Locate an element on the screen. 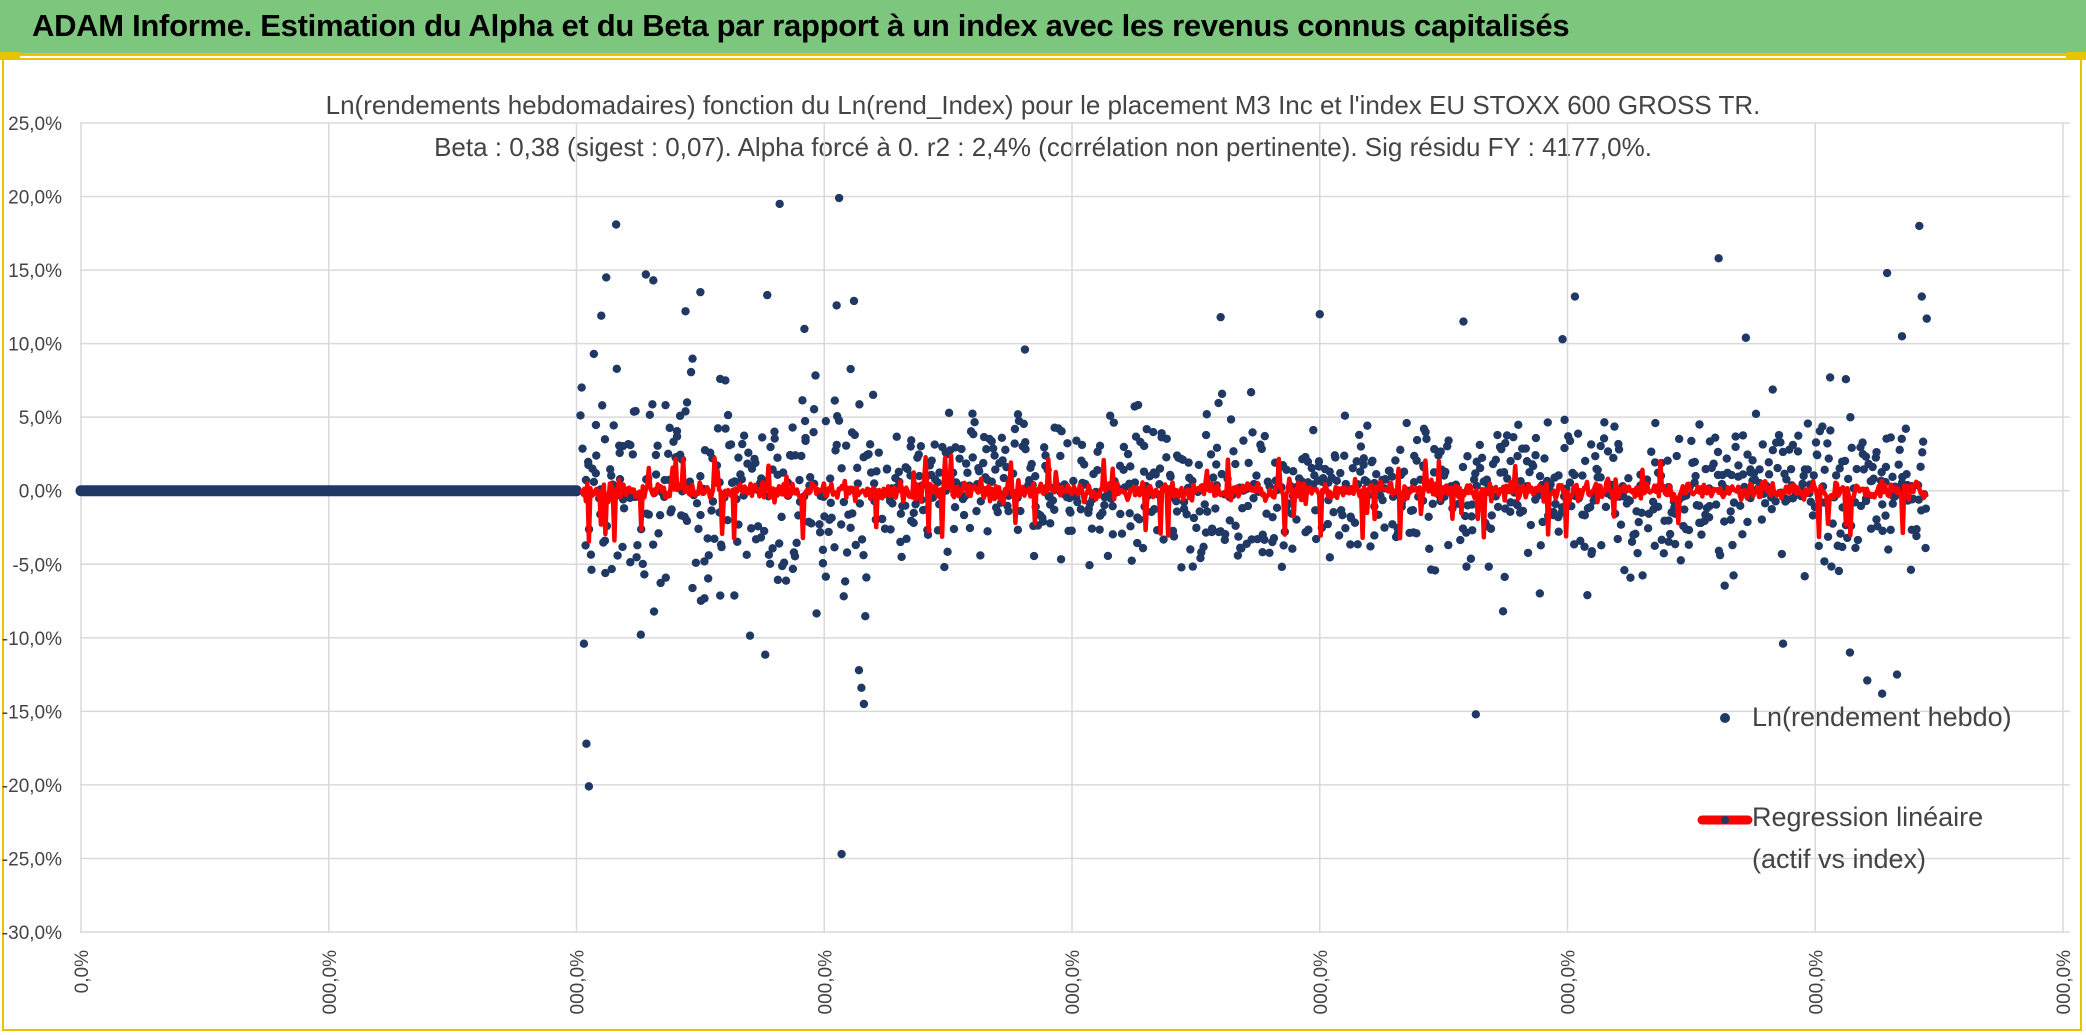  legend-label-regression-1: Regression linéaire is located at coordinates (1868, 817).